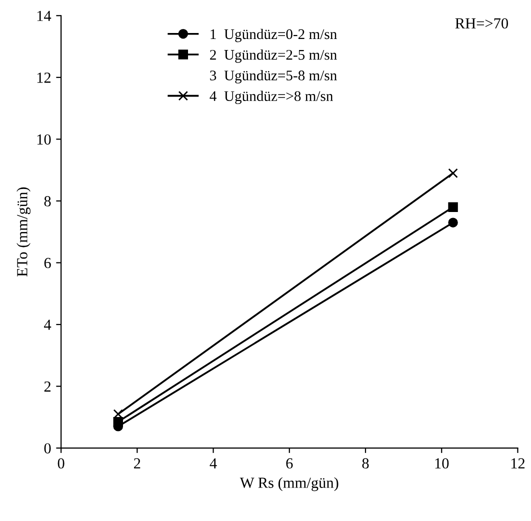 The image size is (531, 521). I want to click on x-axis-title: W Rs (mm/gün), so click(289, 484).